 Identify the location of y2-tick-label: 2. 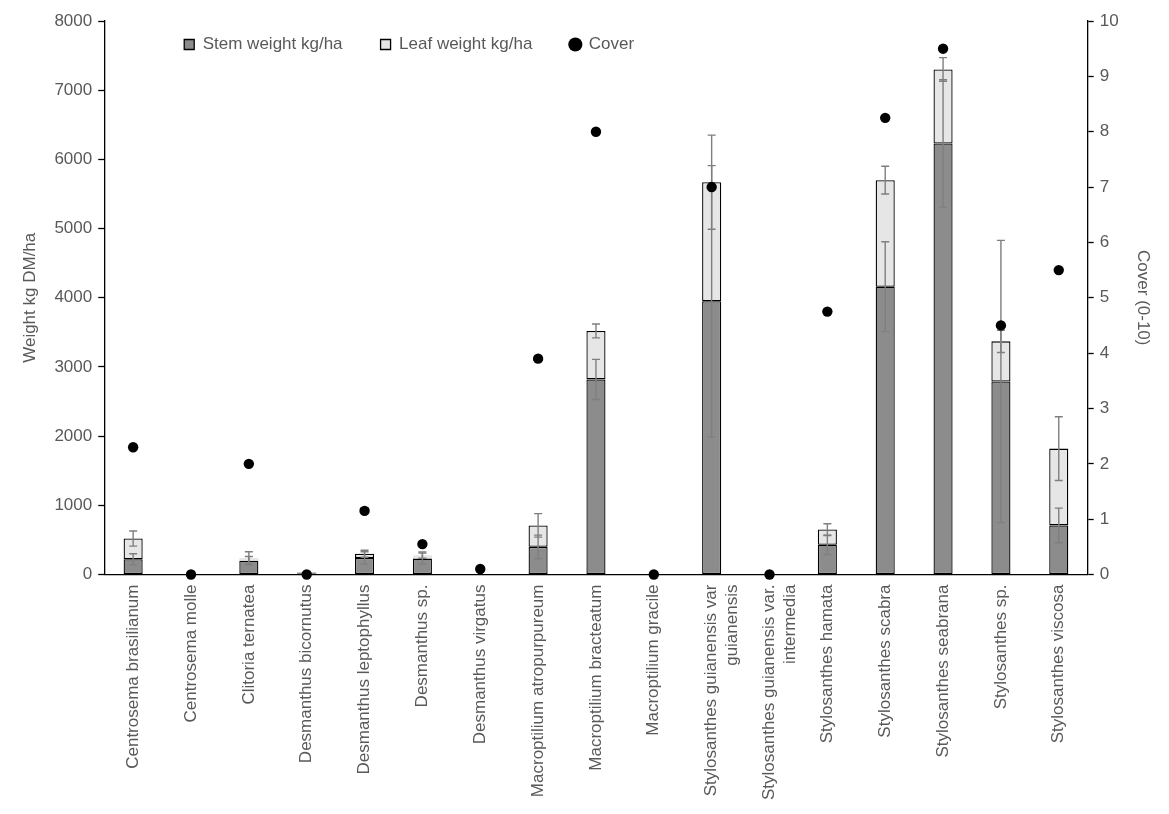
(1104, 463).